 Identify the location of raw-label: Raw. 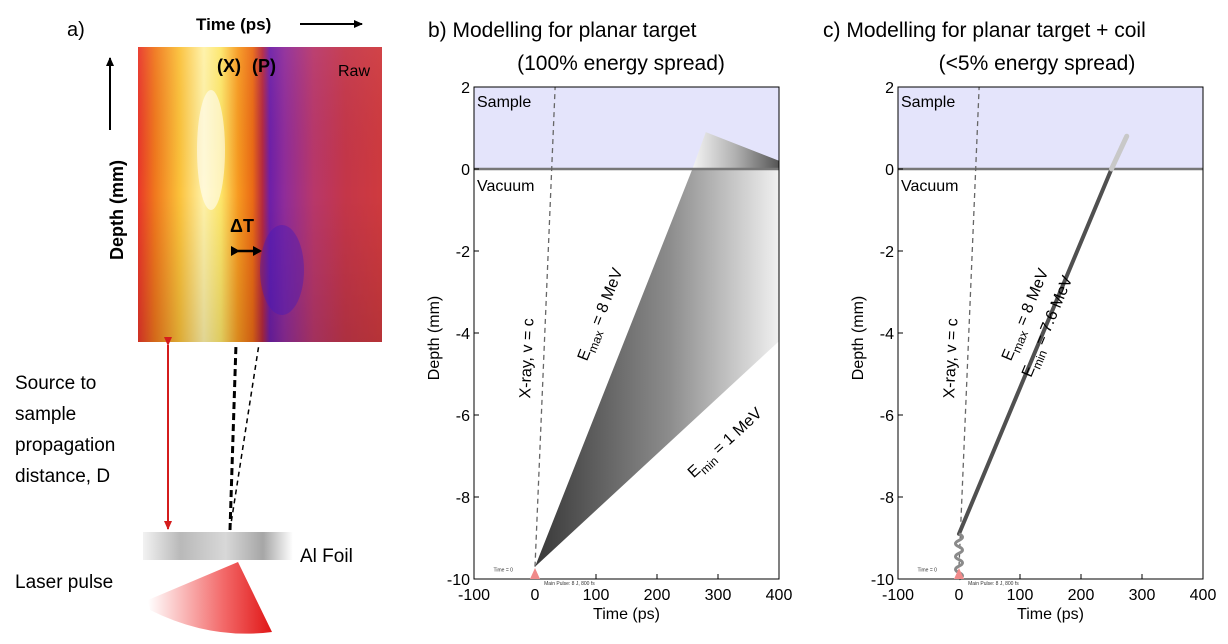
(354, 71).